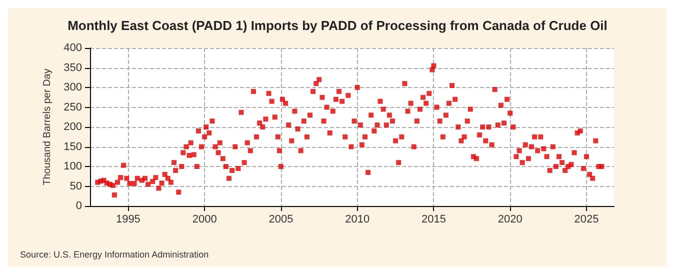 Image resolution: width=675 pixels, height=275 pixels. Describe the element at coordinates (114, 255) in the screenshot. I see `source-note: Source: U.S. Energy Information Administration` at that location.